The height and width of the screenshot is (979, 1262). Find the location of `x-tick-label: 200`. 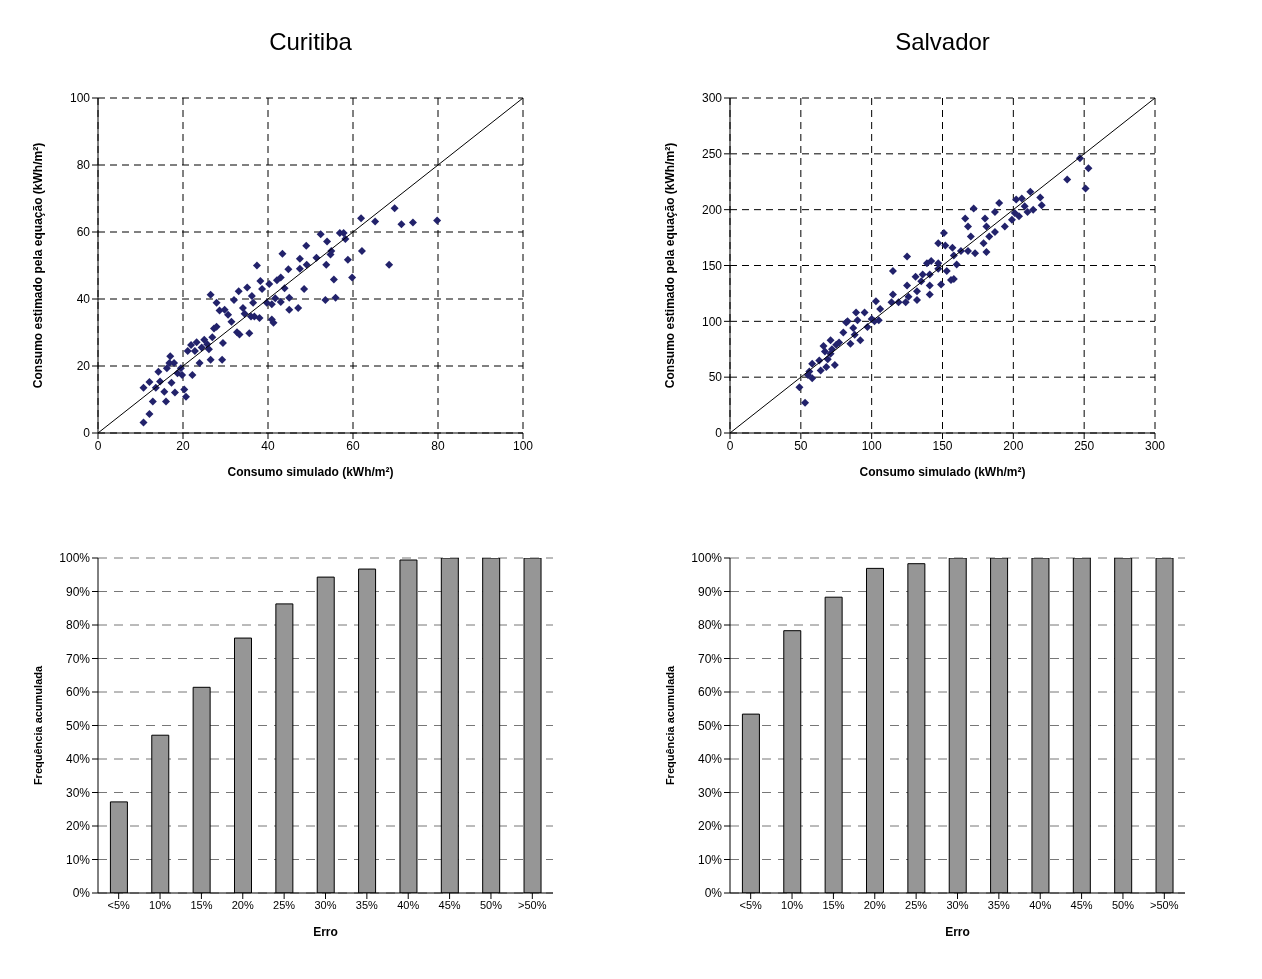

x-tick-label: 200 is located at coordinates (1013, 445).